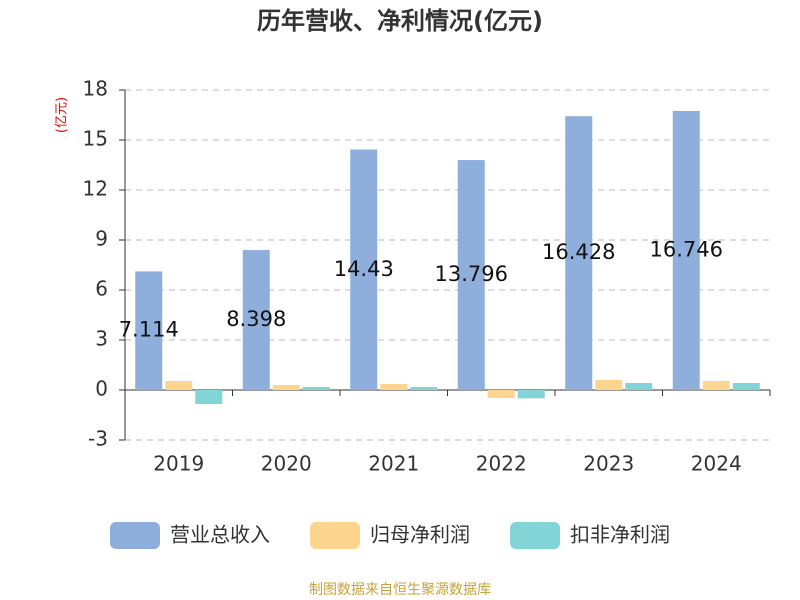  What do you see at coordinates (98, 439) in the screenshot?
I see `y-tick-label: -3` at bounding box center [98, 439].